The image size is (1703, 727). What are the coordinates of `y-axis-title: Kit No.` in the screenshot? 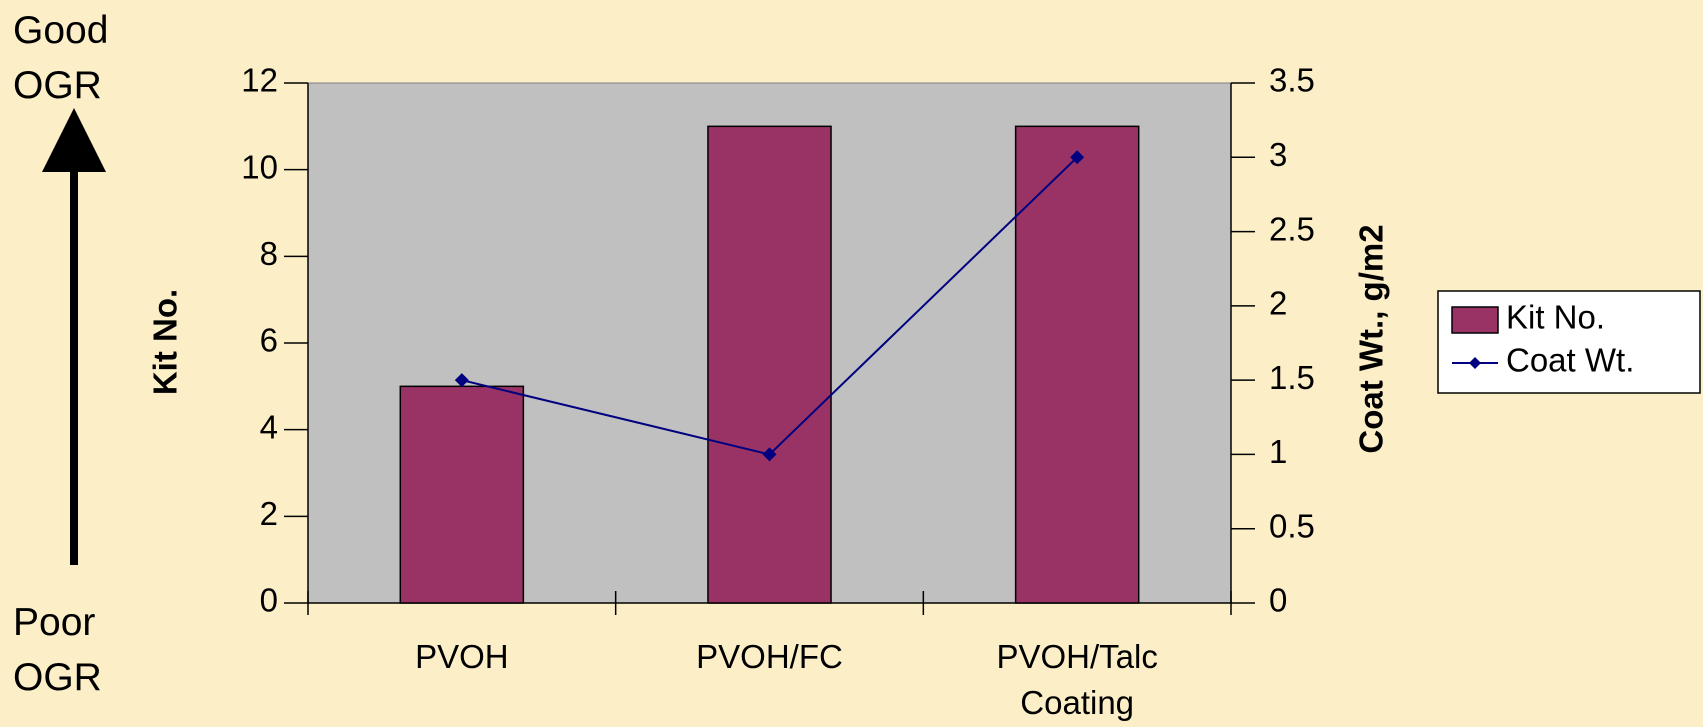 It's located at (165, 342).